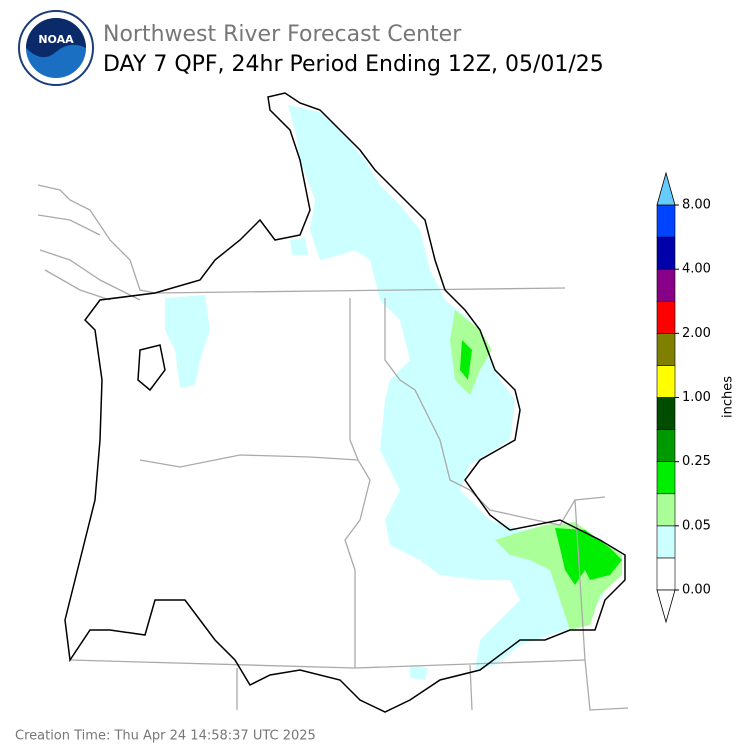 The height and width of the screenshot is (756, 756). Describe the element at coordinates (282, 34) in the screenshot. I see `title: Northwest River Forecast Center` at that location.